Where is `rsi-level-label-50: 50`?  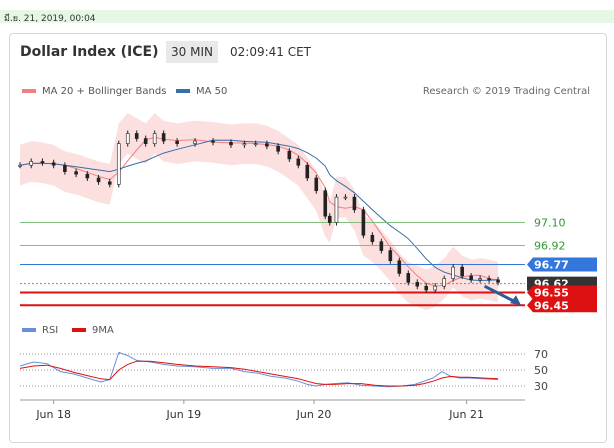 rsi-level-label-50: 50 is located at coordinates (541, 370).